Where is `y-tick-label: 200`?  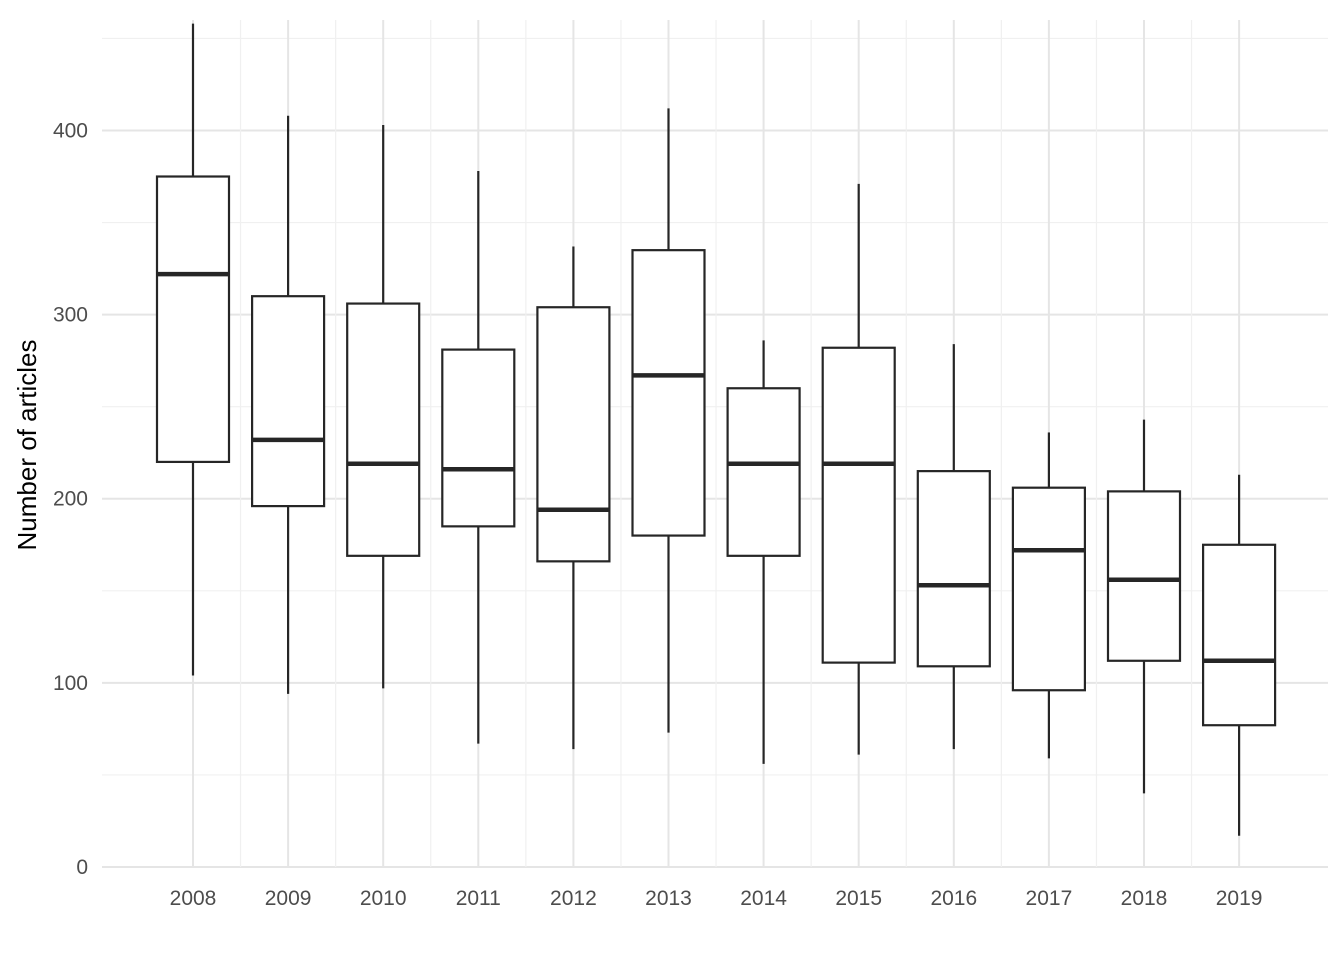
y-tick-label: 200 is located at coordinates (70, 499).